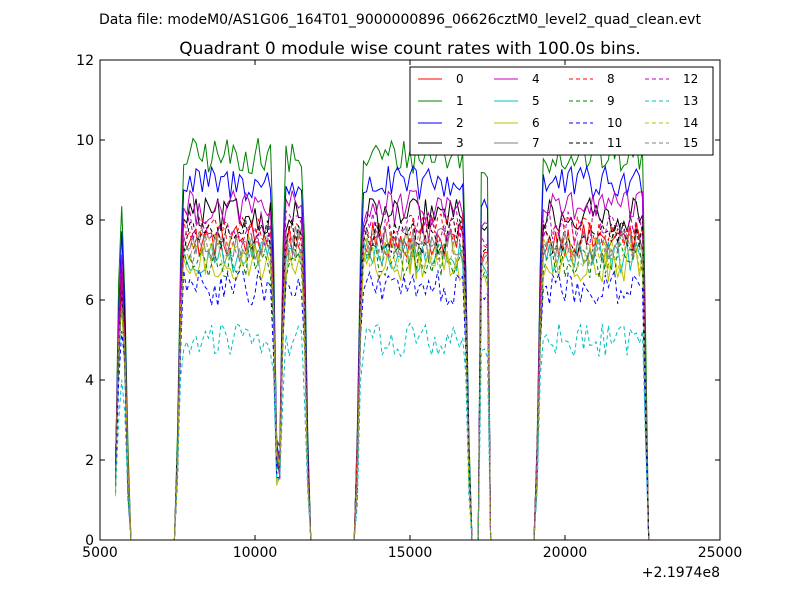 The image size is (800, 600). I want to click on legend-label-7: 7, so click(536, 143).